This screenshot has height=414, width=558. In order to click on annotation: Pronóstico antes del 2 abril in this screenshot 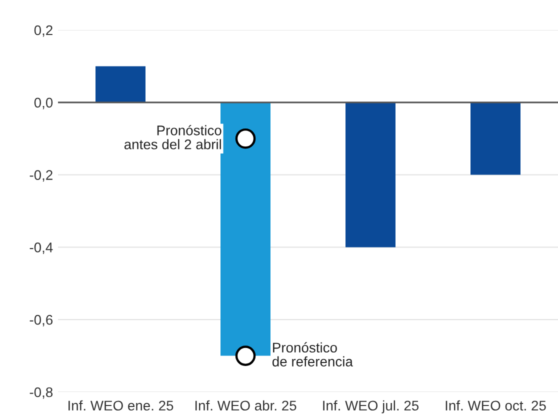, I will do `click(173, 137)`.